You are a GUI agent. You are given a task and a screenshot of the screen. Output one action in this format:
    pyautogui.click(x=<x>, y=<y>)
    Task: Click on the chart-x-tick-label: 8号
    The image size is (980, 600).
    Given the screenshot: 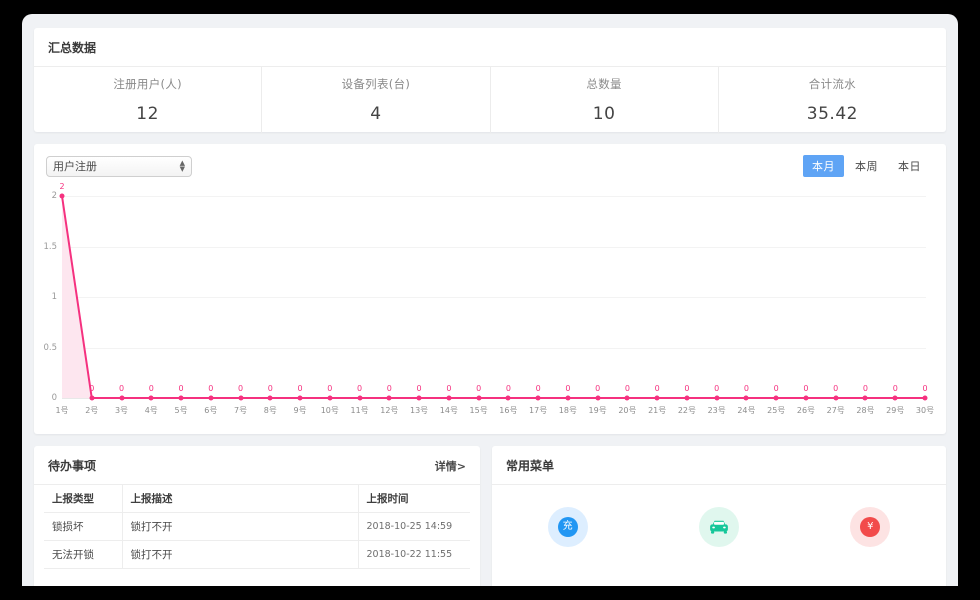 What is the action you would take?
    pyautogui.click(x=270, y=410)
    